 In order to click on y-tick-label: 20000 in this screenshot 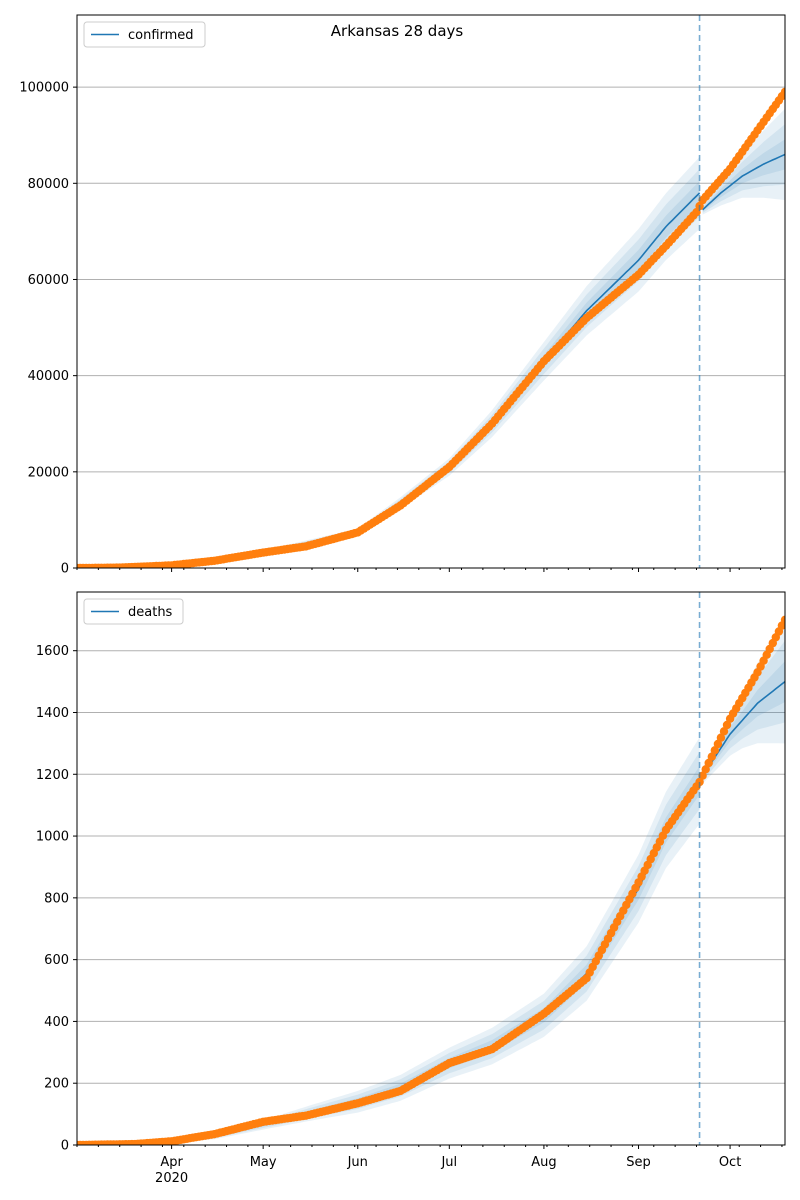, I will do `click(48, 472)`.